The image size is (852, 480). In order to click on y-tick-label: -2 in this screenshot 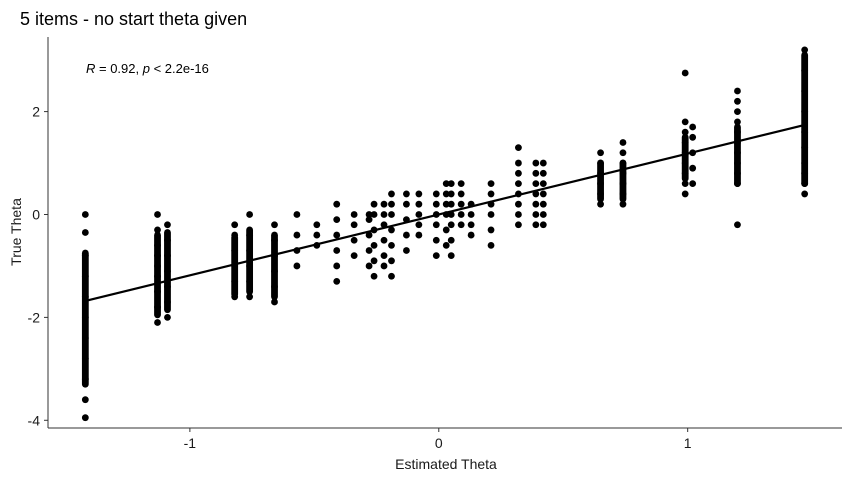, I will do `click(34, 317)`.